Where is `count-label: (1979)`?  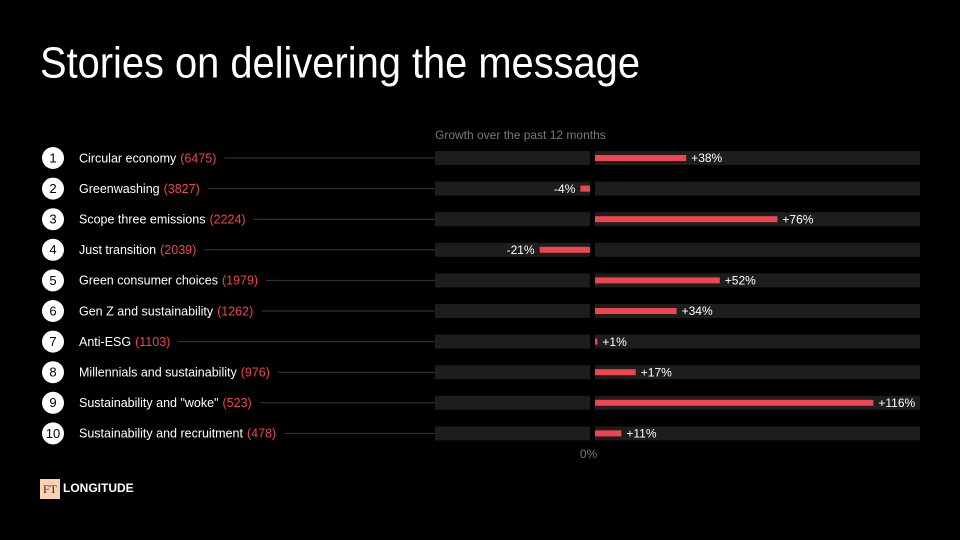
count-label: (1979) is located at coordinates (240, 281).